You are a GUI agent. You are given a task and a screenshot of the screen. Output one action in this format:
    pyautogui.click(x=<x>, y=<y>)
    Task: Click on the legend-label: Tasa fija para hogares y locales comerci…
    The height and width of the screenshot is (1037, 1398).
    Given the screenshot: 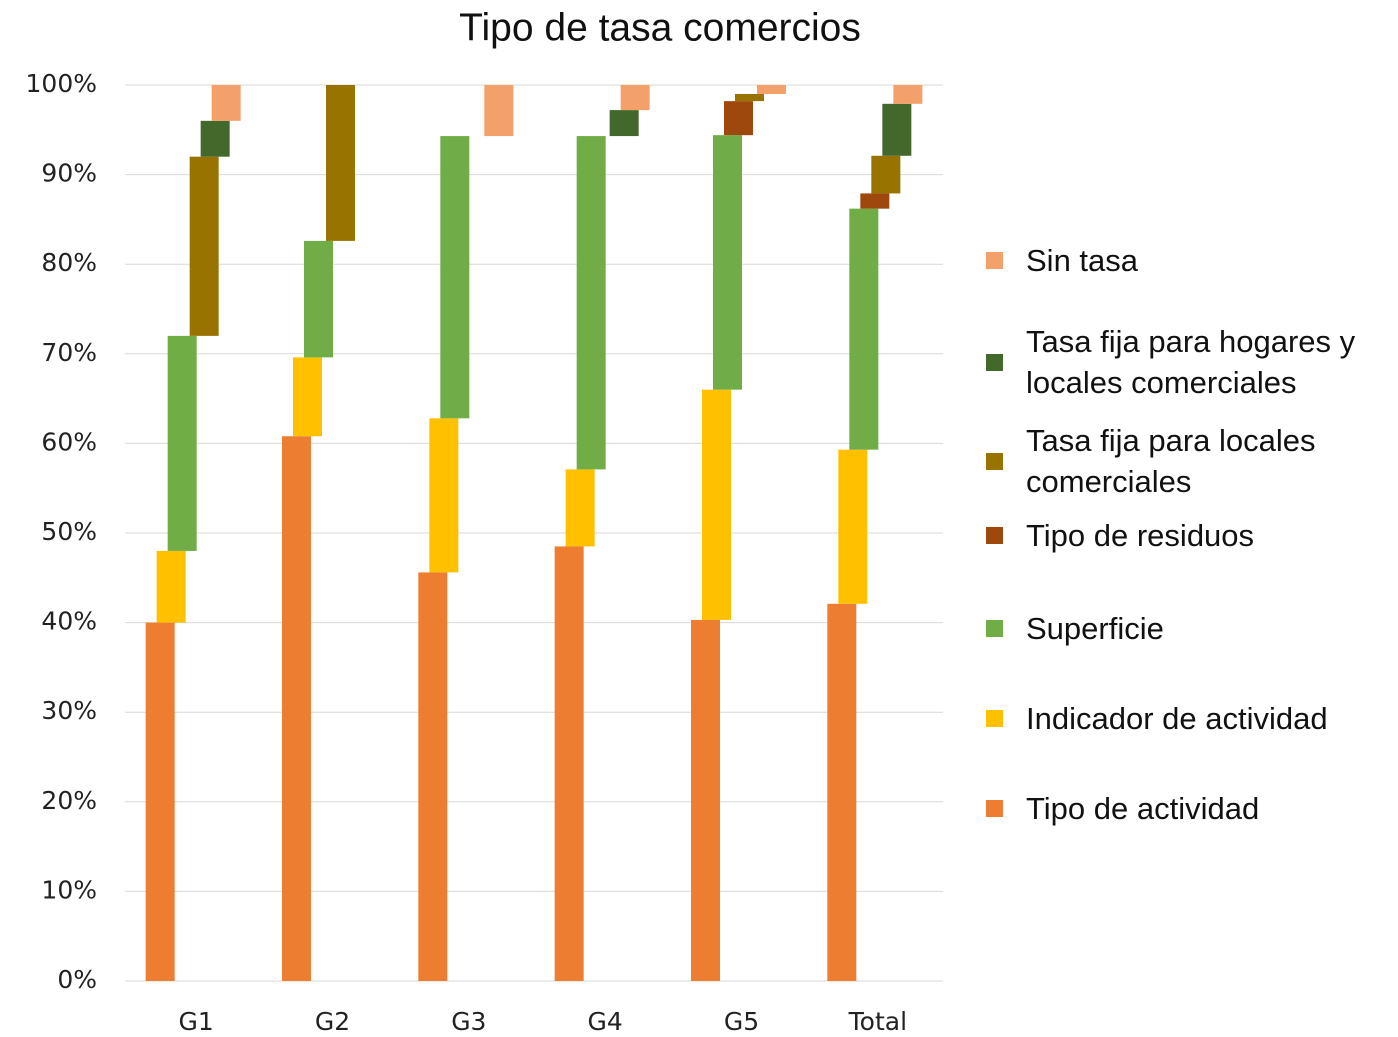 What is the action you would take?
    pyautogui.click(x=1191, y=362)
    